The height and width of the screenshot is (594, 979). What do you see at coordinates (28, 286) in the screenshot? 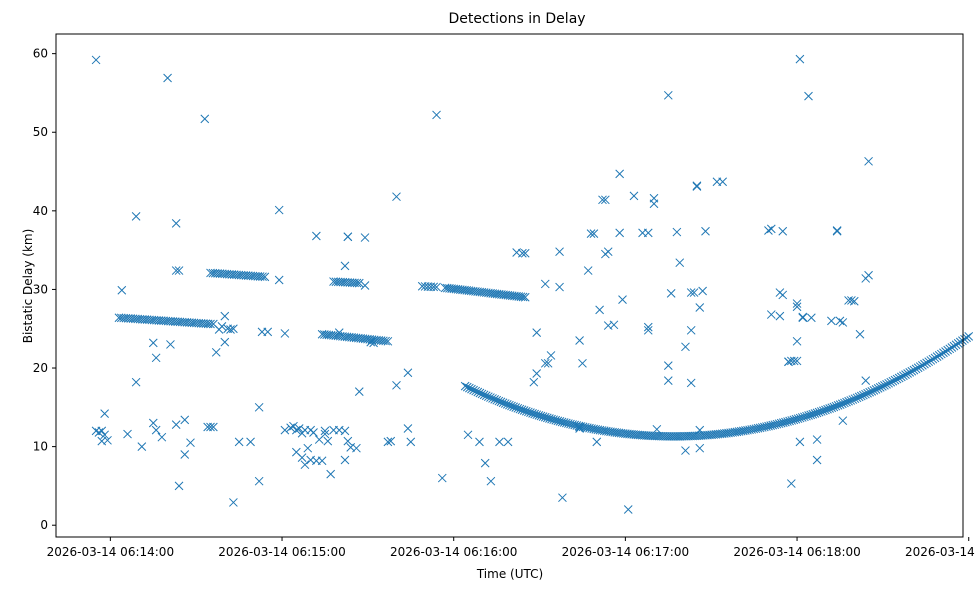
I see `y-axis-label: Bistatic Delay (km)` at bounding box center [28, 286].